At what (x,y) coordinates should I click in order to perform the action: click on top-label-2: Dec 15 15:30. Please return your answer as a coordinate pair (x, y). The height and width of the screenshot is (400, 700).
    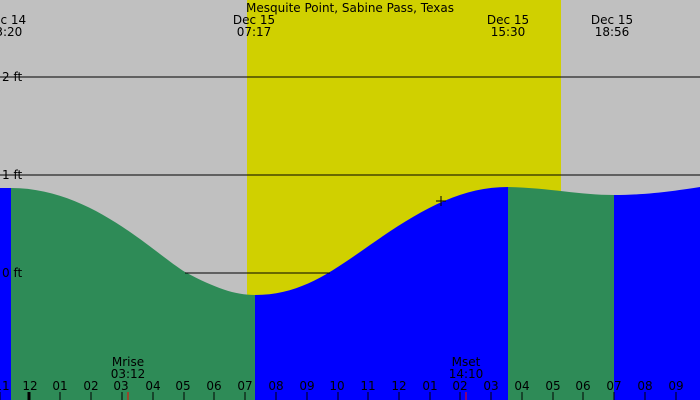
    Looking at the image, I should click on (508, 26).